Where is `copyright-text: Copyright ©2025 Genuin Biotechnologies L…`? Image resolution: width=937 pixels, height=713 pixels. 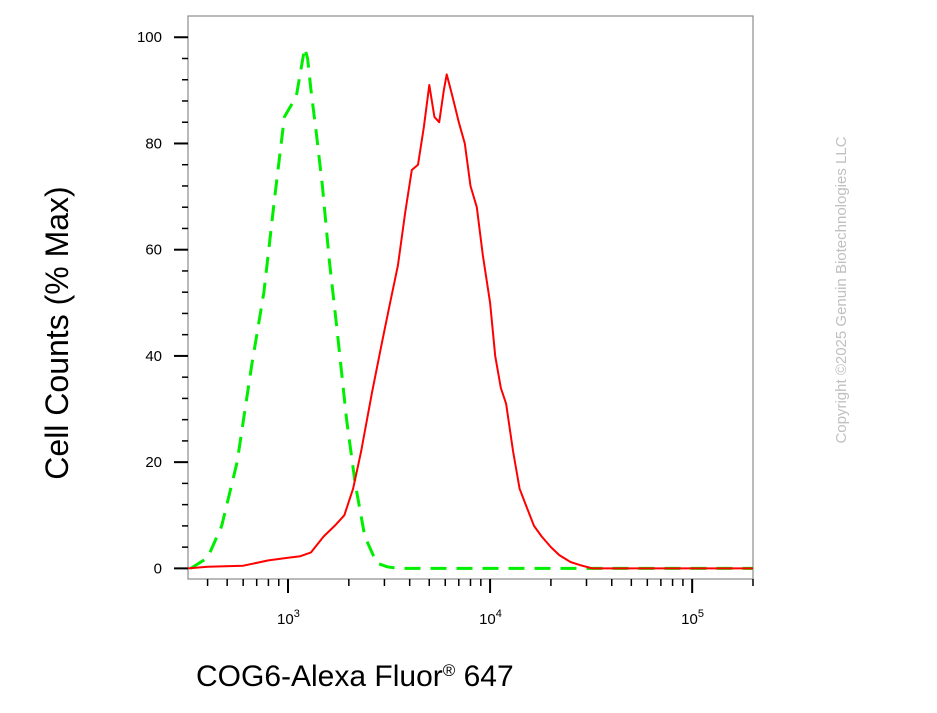 copyright-text: Copyright ©2025 Genuin Biotechnologies L… is located at coordinates (841, 289).